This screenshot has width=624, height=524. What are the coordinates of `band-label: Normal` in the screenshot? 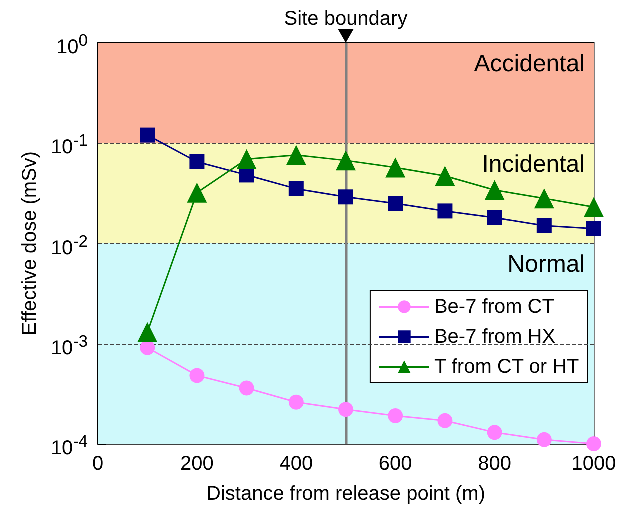 It's located at (546, 264).